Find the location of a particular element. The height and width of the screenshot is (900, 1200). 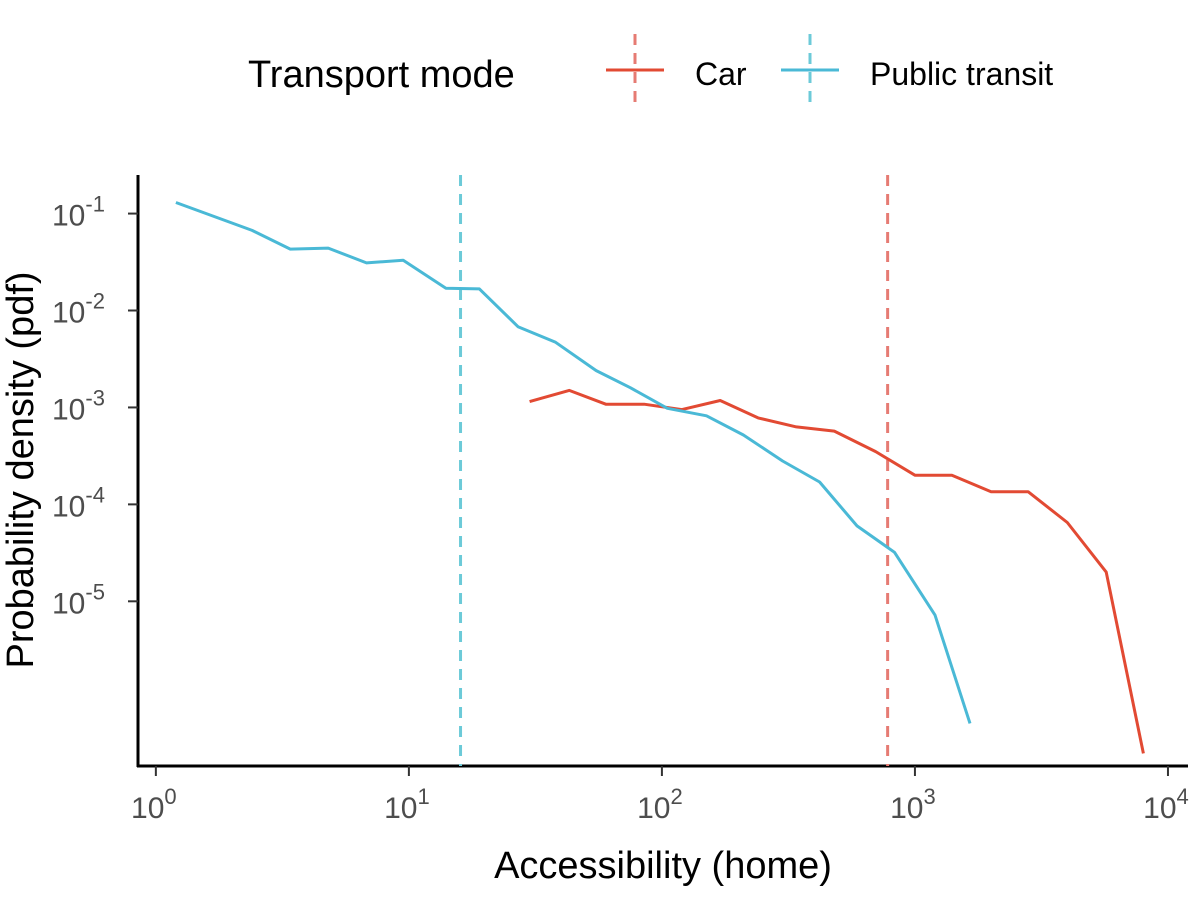

y-tick-exponent: -2 is located at coordinates (95, 301).